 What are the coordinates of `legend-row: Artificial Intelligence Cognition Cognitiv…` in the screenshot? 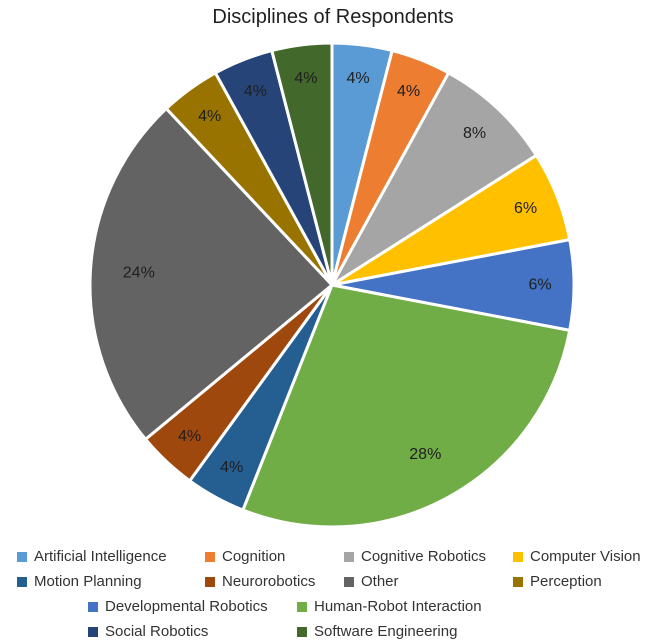 It's located at (333, 556).